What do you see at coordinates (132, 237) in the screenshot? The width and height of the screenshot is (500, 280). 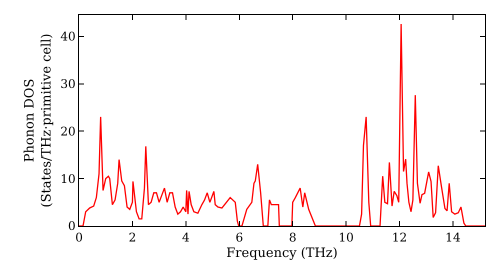 I see `x-tick-label: 2` at bounding box center [132, 237].